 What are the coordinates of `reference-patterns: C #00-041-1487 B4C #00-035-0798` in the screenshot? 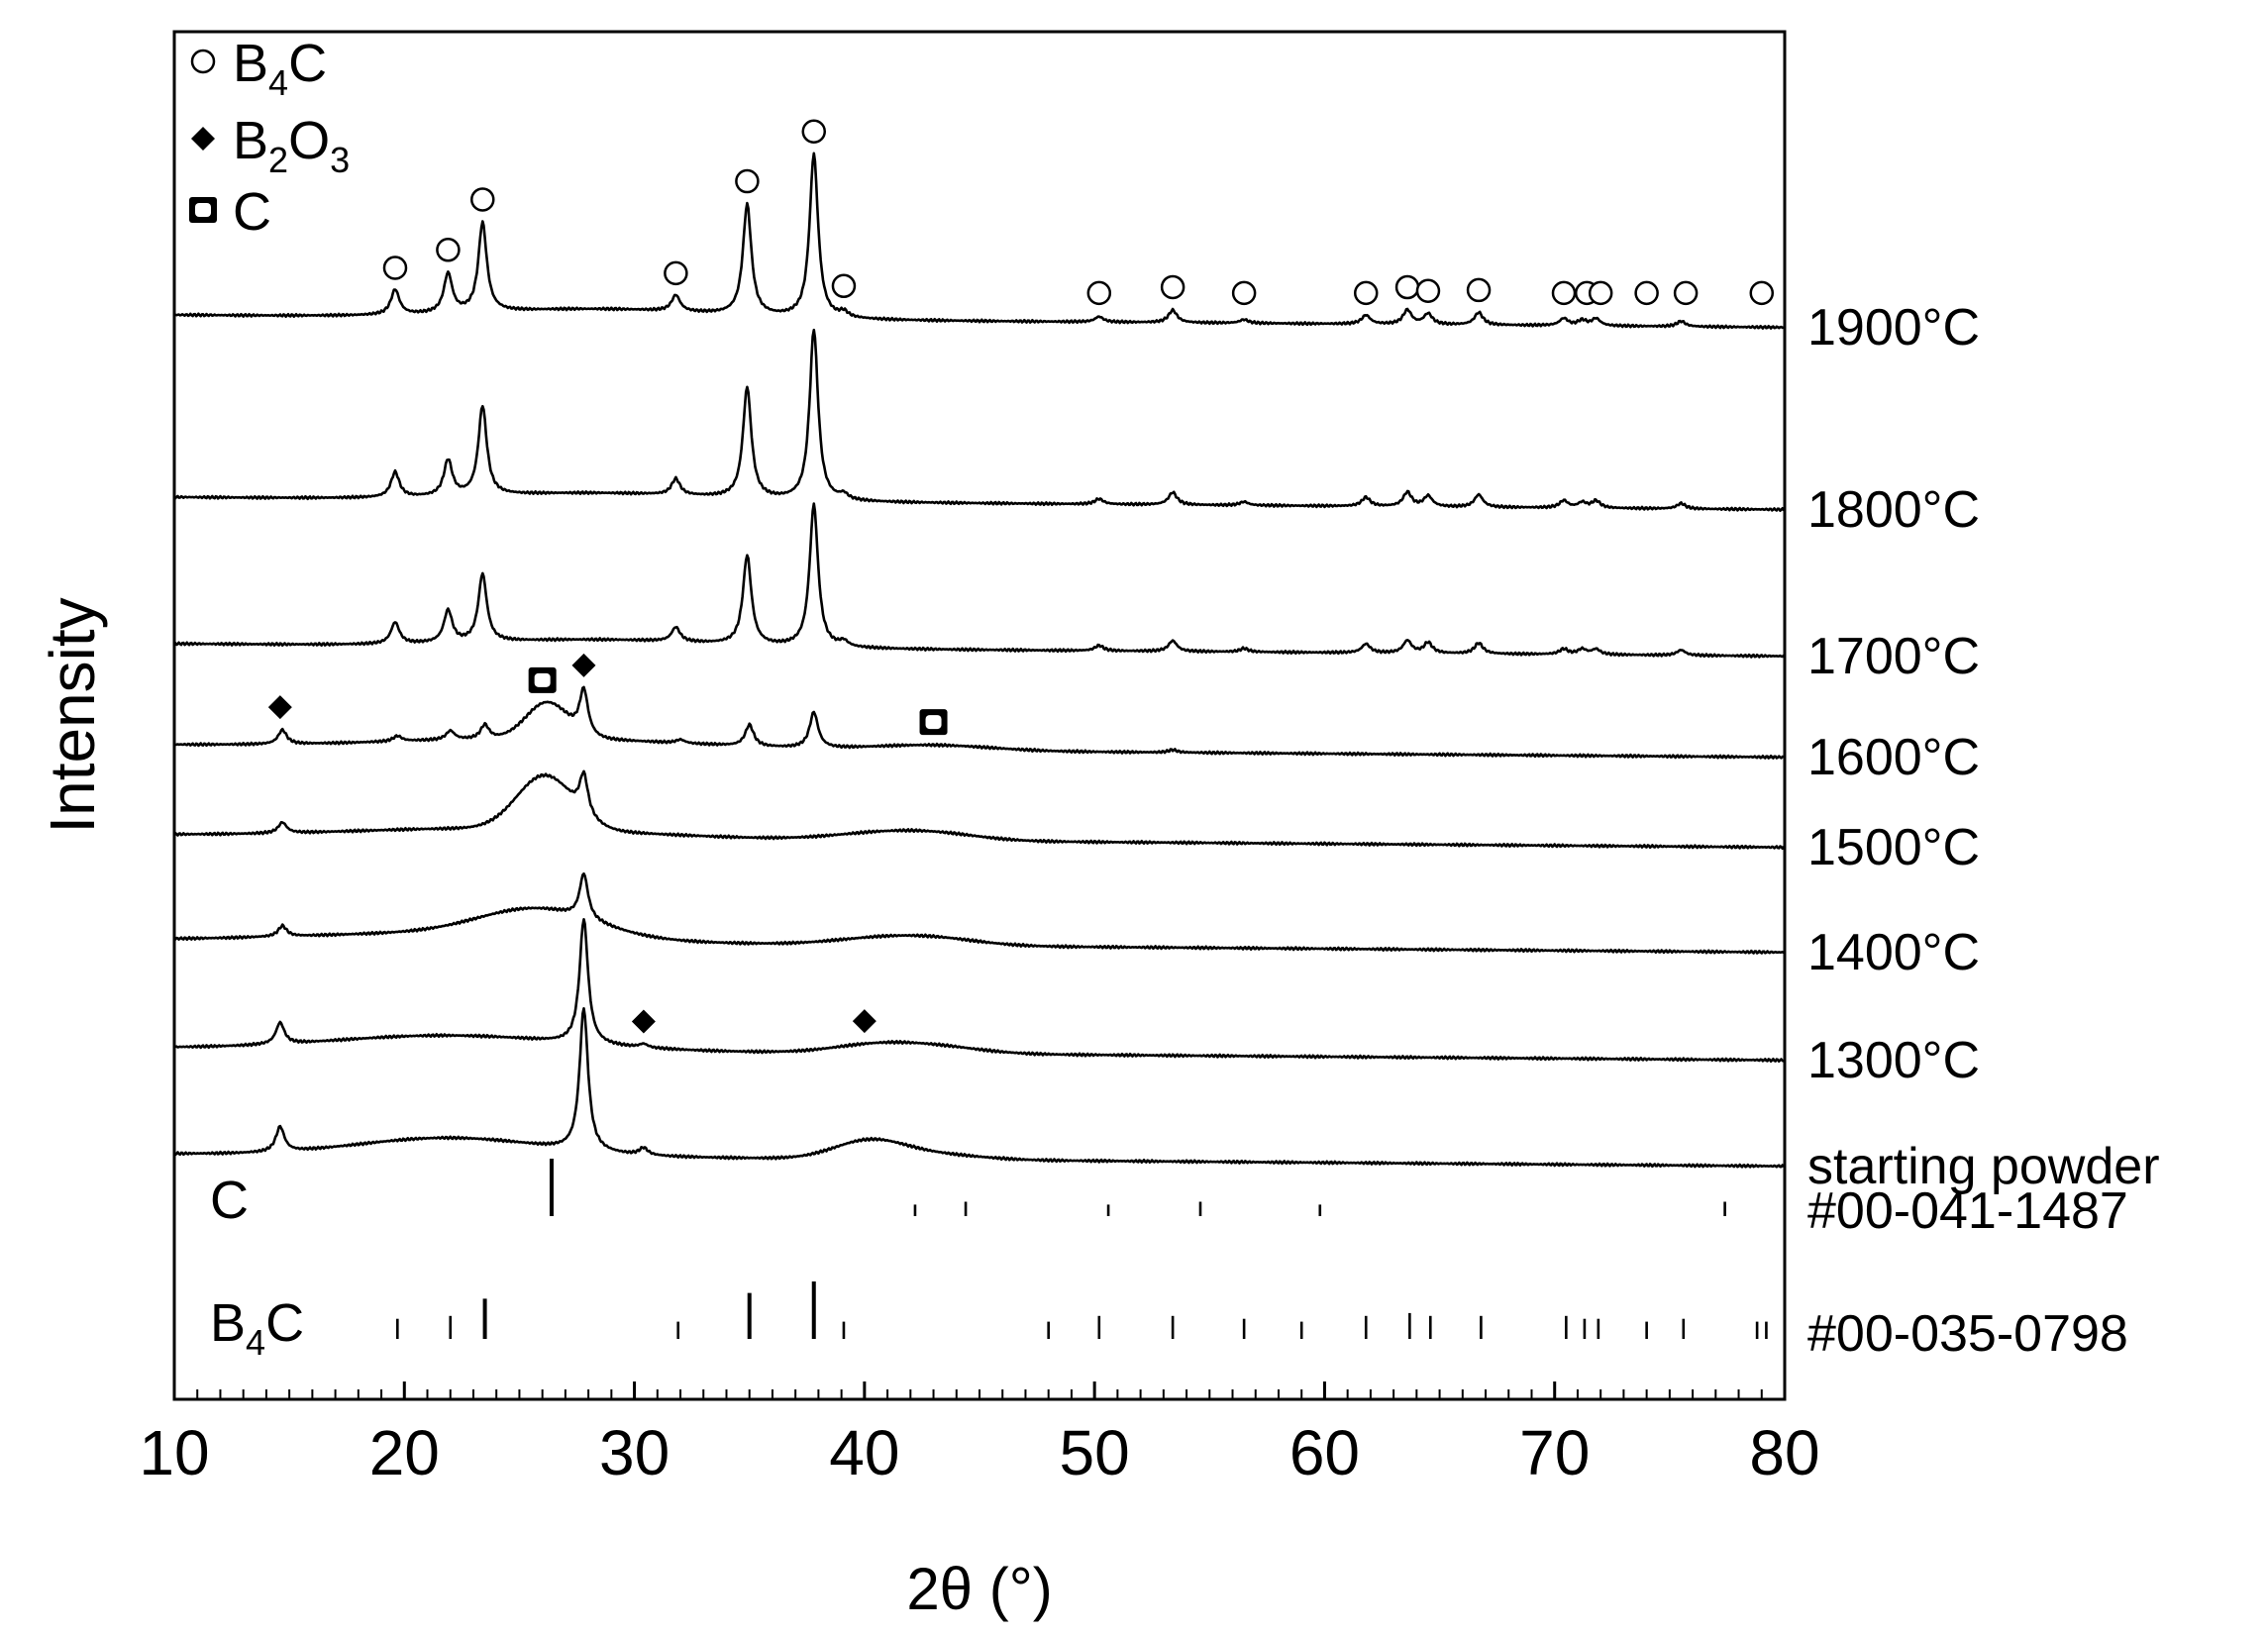 It's located at (1169, 1261).